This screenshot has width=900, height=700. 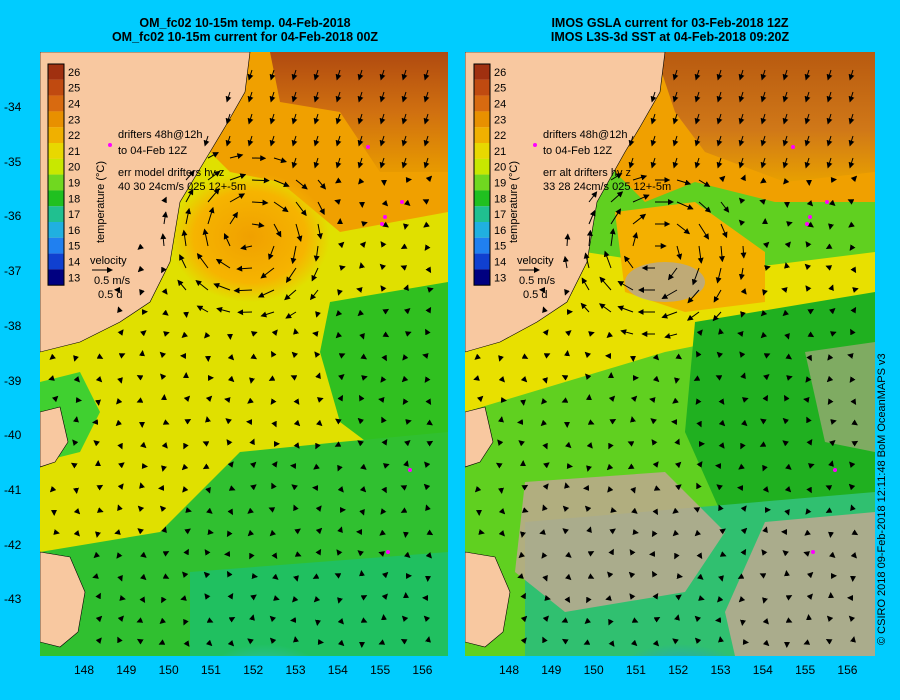 What do you see at coordinates (368, 147) in the screenshot?
I see `drifter-point` at bounding box center [368, 147].